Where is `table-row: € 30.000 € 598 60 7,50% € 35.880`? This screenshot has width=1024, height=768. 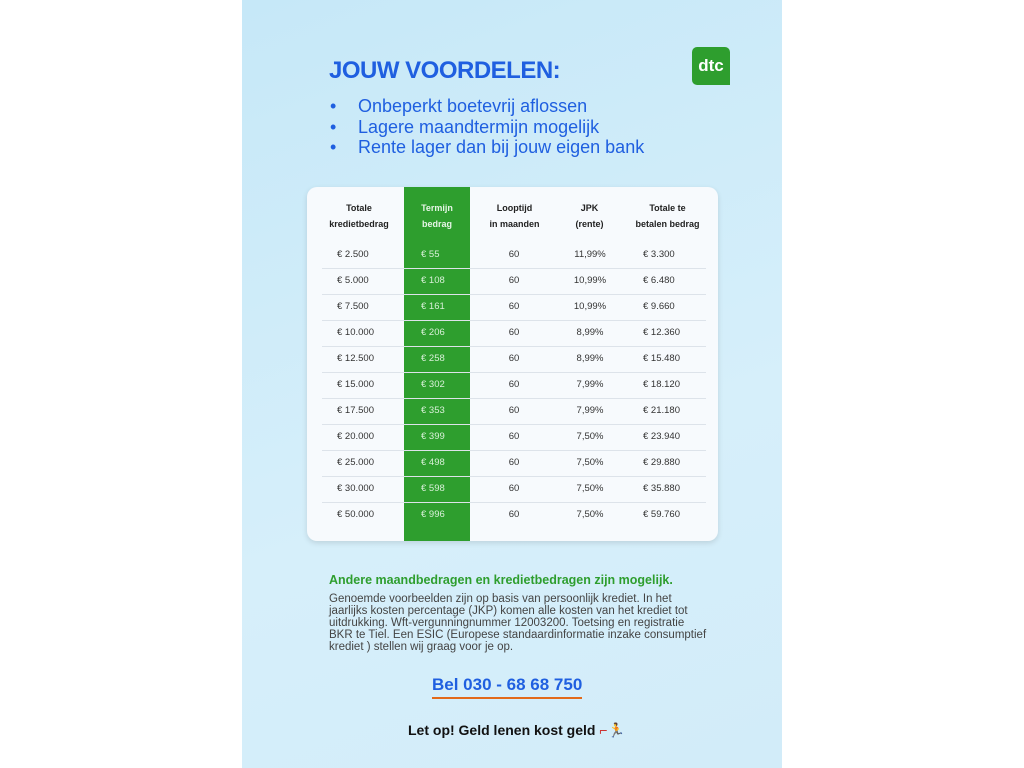
table-row: € 30.000 € 598 60 7,50% € 35.880 is located at coordinates (514, 489).